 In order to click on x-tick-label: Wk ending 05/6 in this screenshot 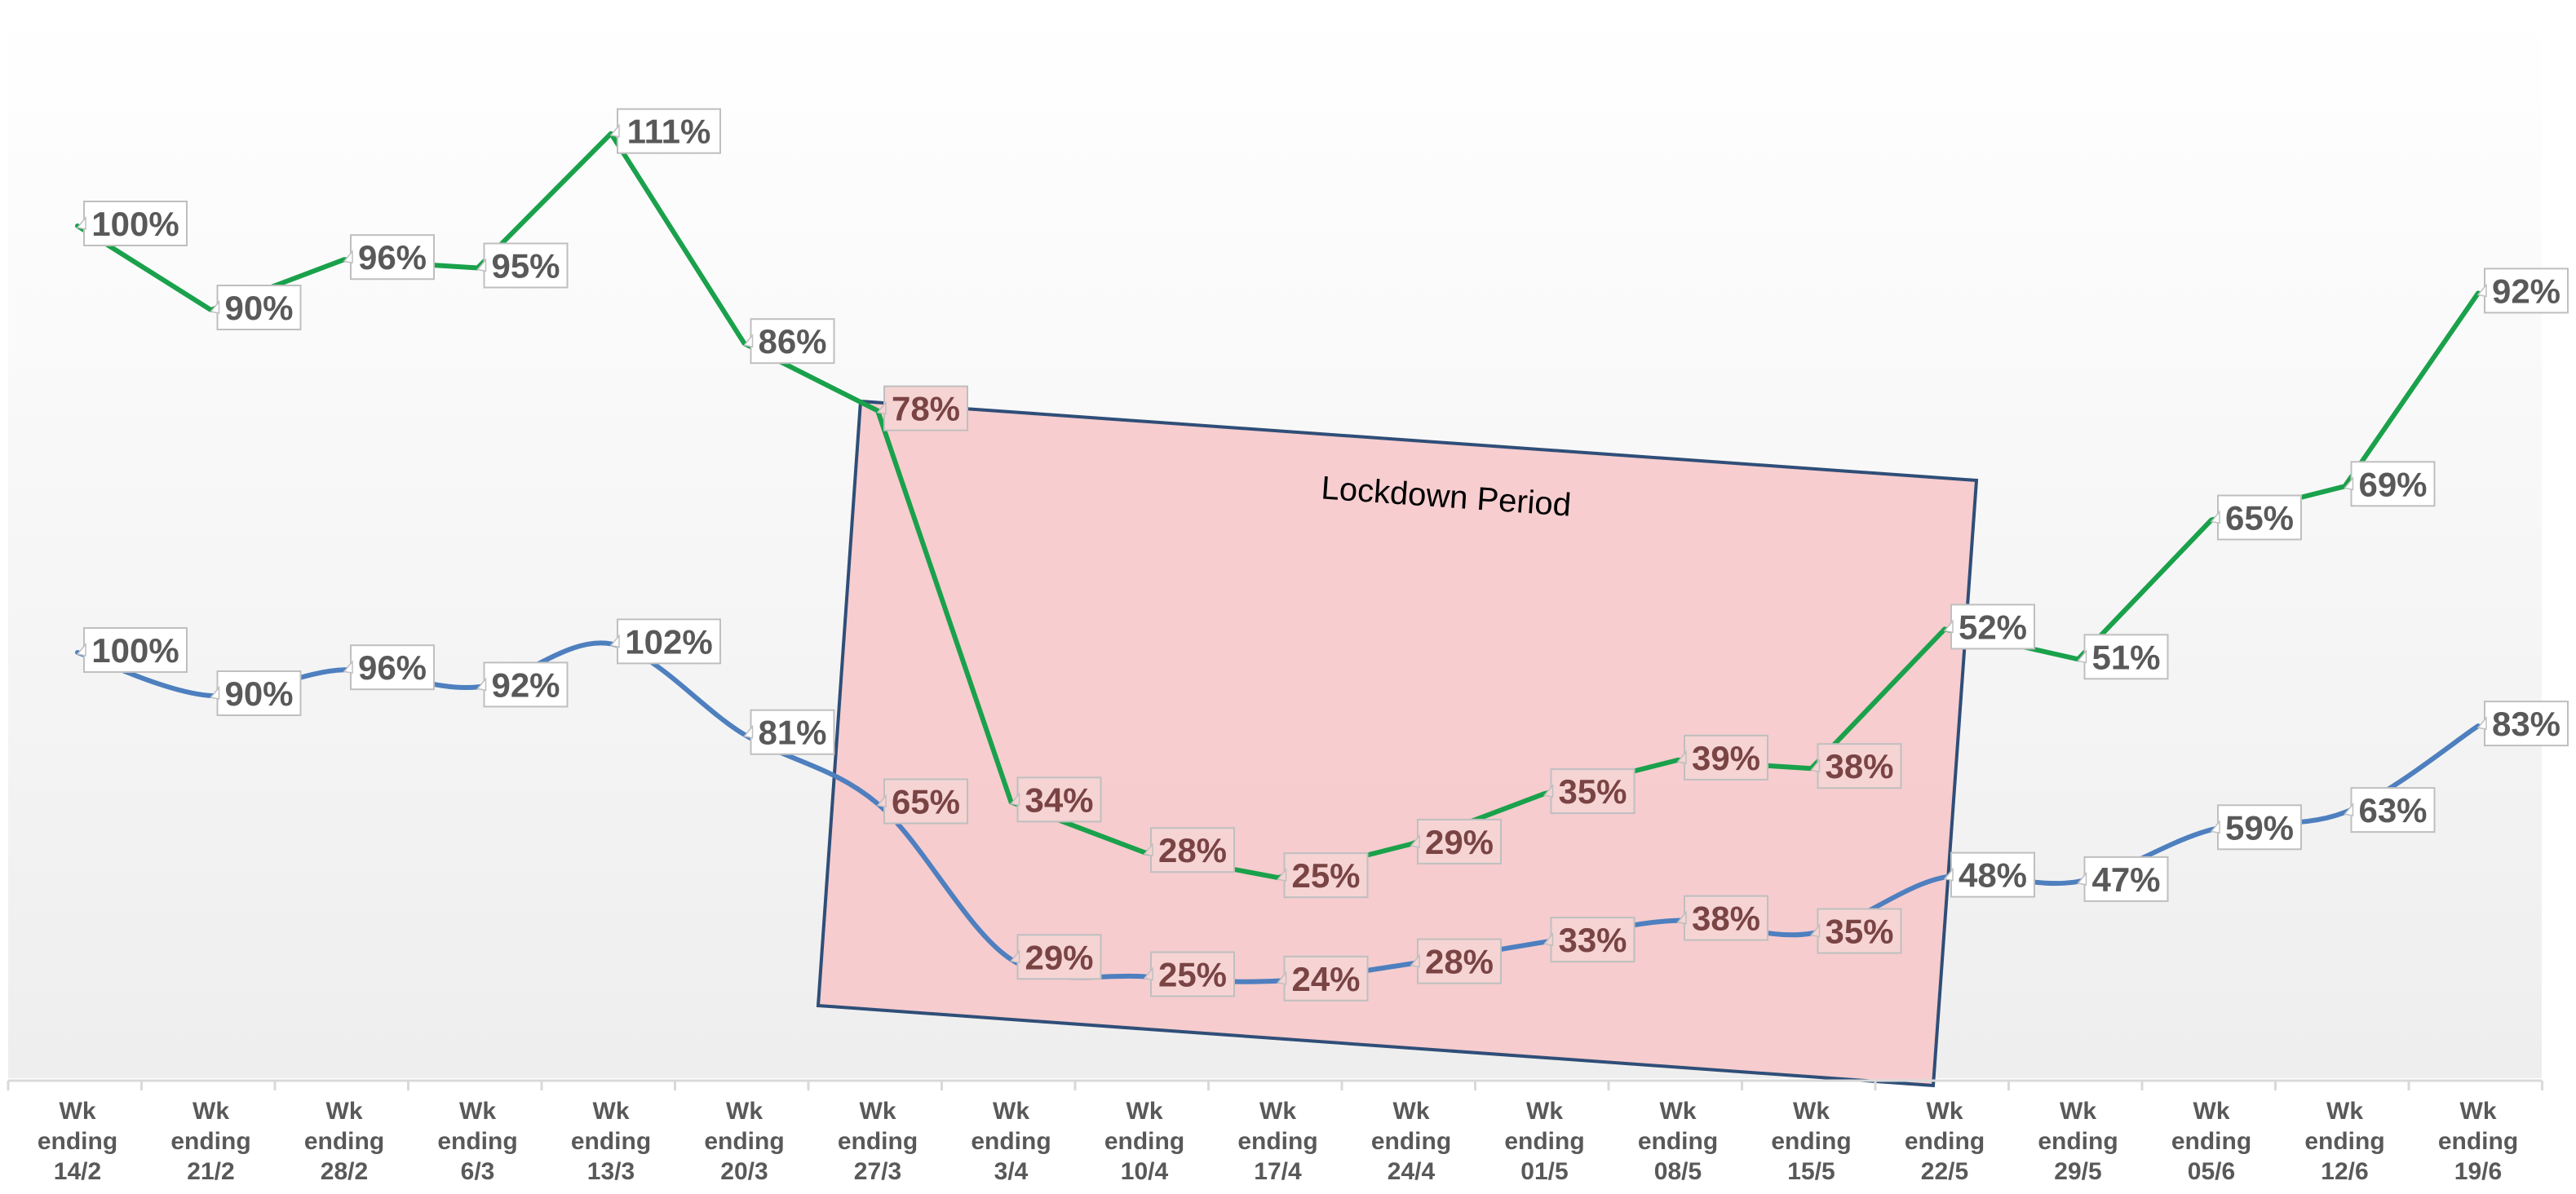, I will do `click(2211, 1141)`.